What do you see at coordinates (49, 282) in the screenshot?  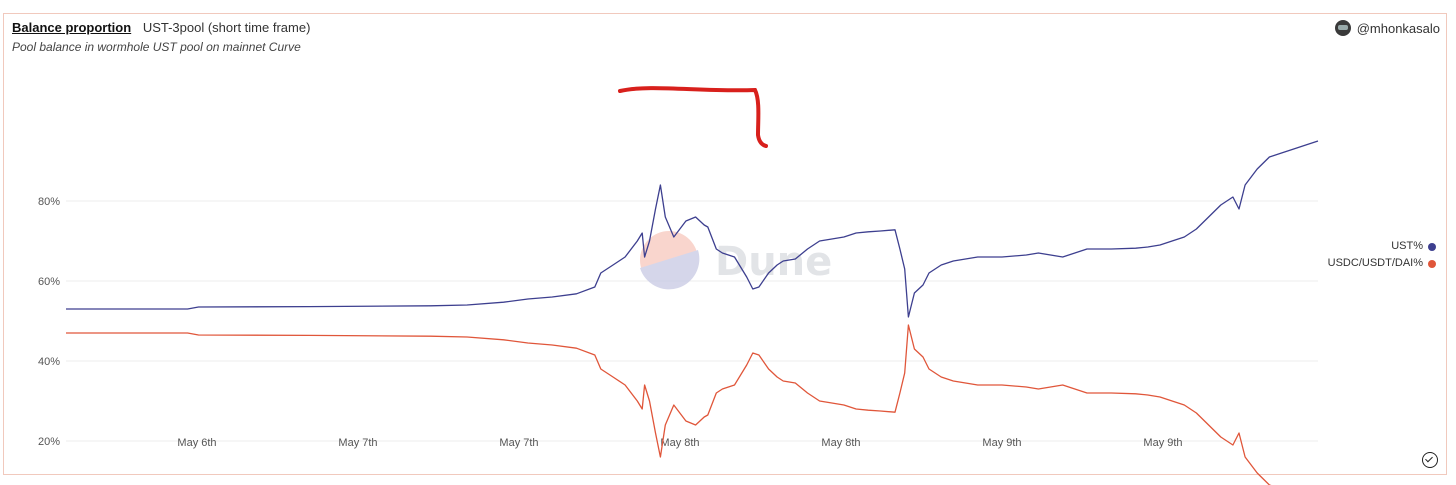 I see `y-tick-label: 60%` at bounding box center [49, 282].